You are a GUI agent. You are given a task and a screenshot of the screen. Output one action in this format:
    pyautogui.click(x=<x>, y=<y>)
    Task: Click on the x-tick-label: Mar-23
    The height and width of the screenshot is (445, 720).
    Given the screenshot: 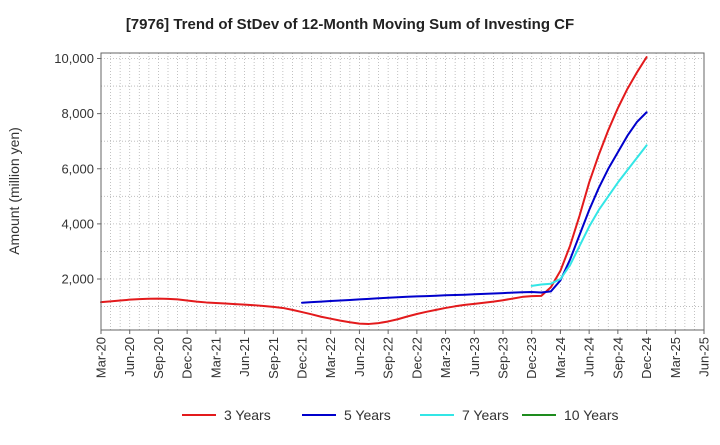 What is the action you would take?
    pyautogui.click(x=445, y=357)
    